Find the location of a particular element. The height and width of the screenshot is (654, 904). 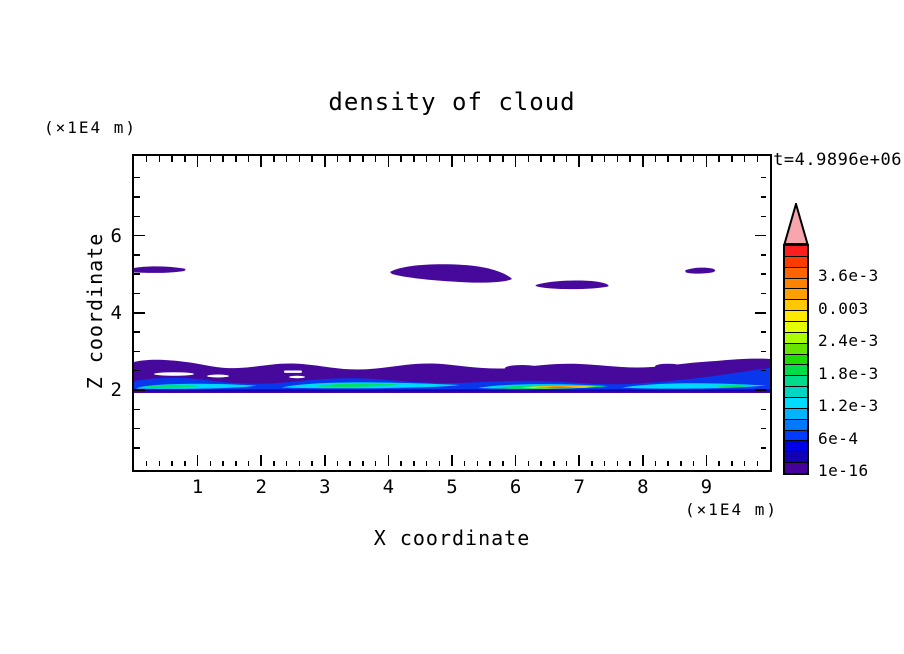

contour-plot is located at coordinates (452, 328).